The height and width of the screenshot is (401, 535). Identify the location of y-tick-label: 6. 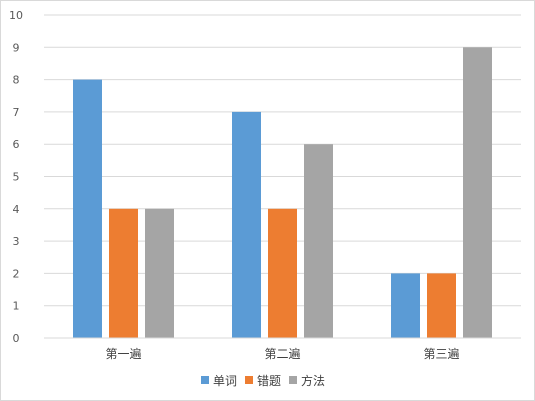
(16, 144).